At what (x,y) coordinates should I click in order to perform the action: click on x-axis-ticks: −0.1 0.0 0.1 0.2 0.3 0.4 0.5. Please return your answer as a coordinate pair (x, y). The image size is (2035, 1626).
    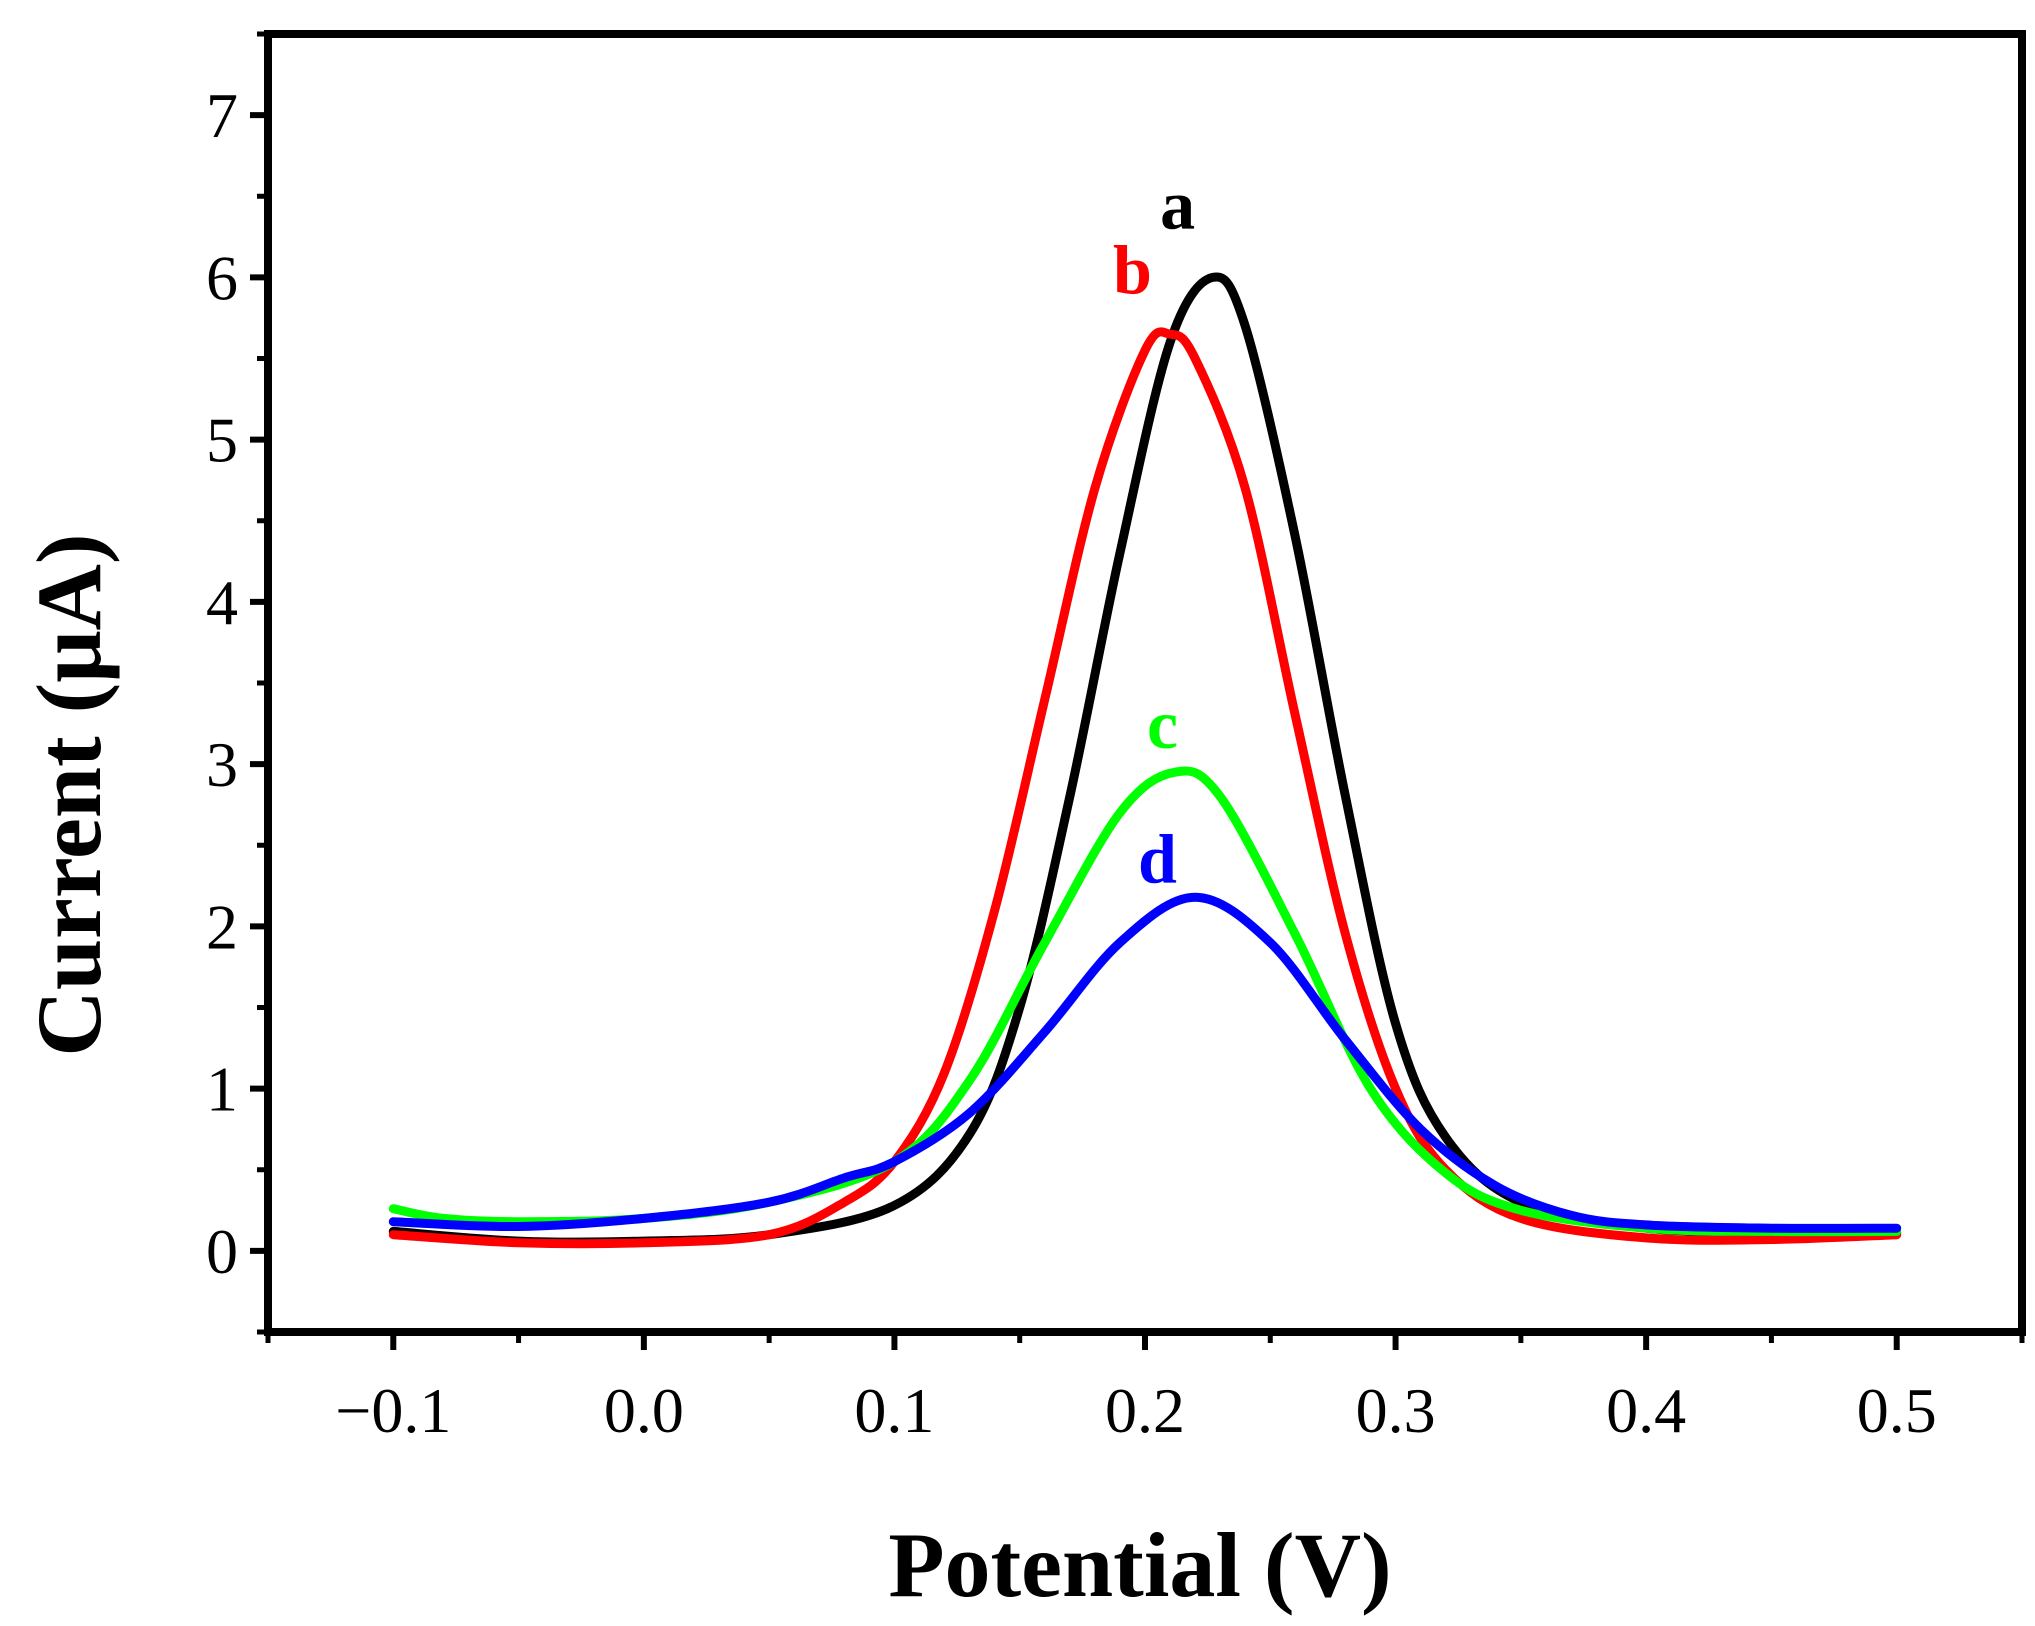
    Looking at the image, I should click on (1145, 1389).